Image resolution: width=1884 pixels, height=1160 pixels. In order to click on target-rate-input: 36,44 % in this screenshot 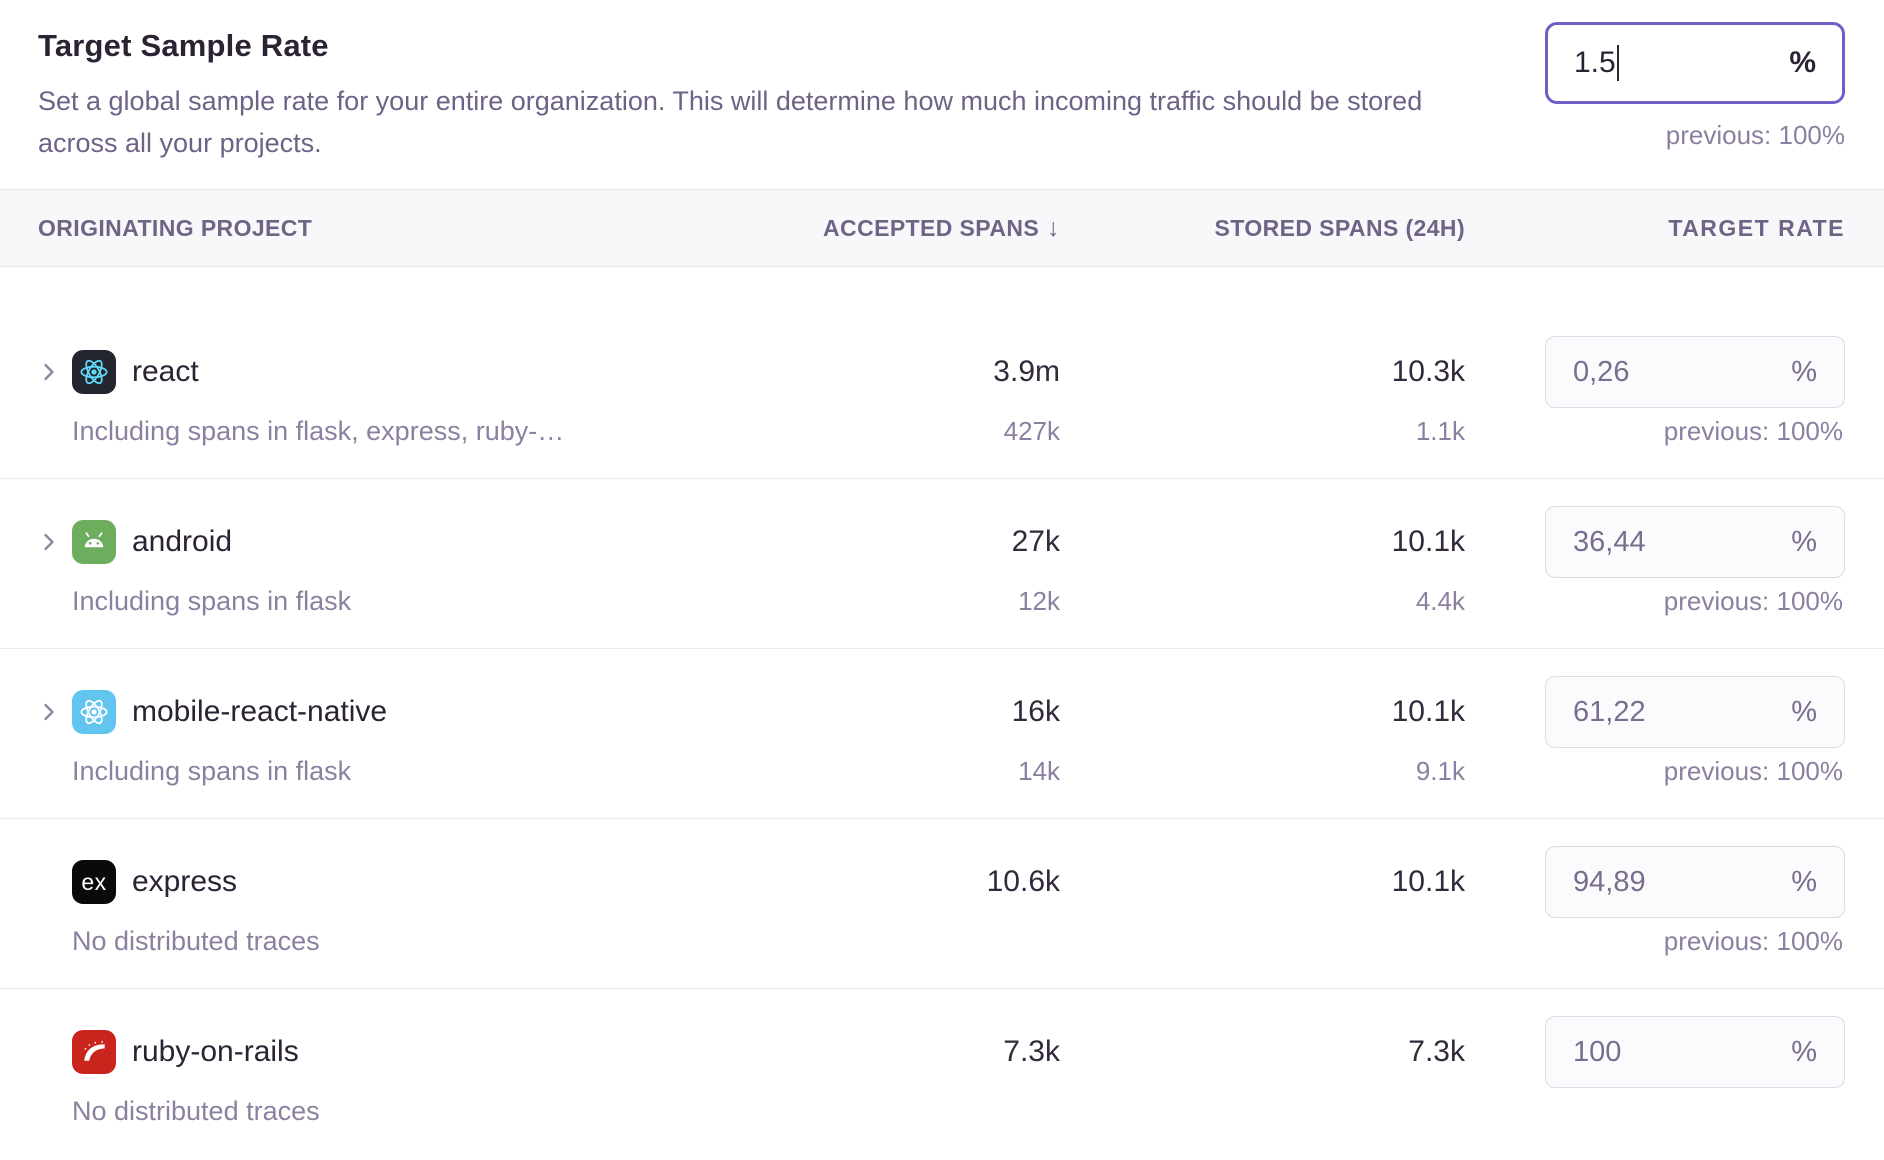, I will do `click(1695, 542)`.